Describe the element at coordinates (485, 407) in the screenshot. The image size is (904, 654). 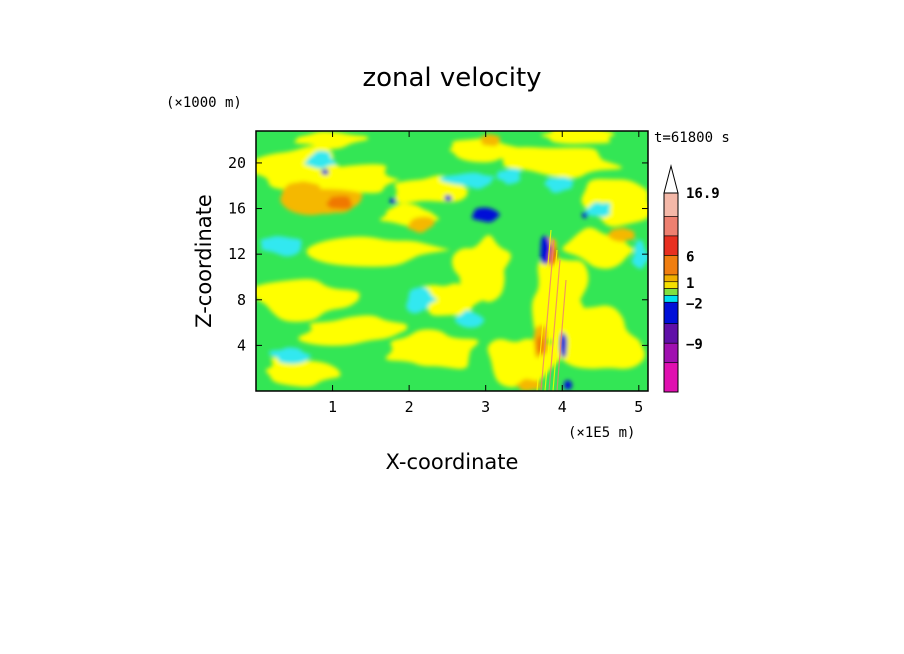
I see `x-tick-label: 3` at that location.